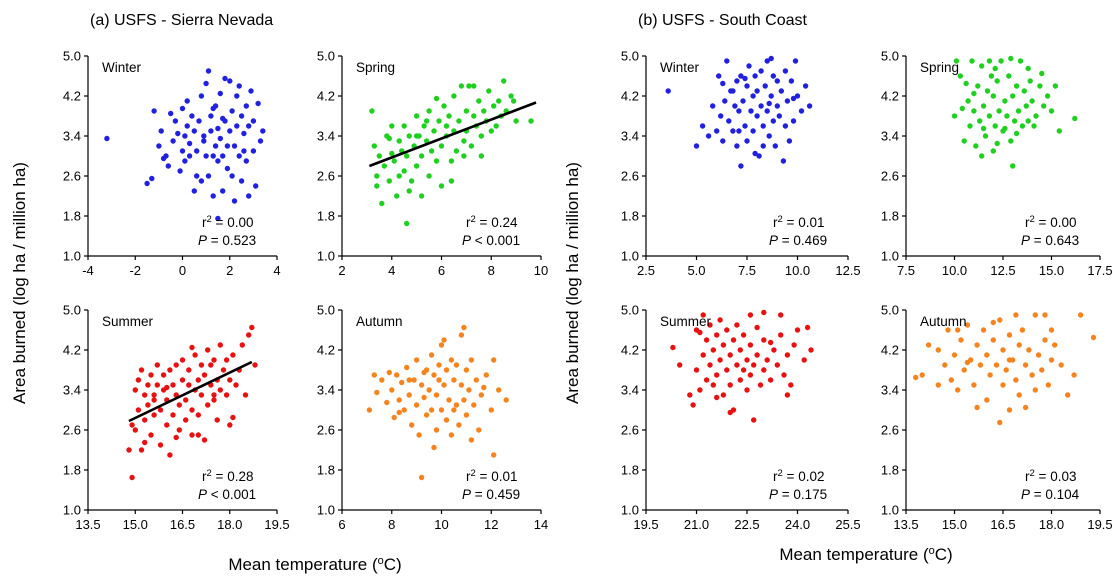 The width and height of the screenshot is (1113, 579). Describe the element at coordinates (182, 270) in the screenshot. I see `x-tick-label: 0` at that location.